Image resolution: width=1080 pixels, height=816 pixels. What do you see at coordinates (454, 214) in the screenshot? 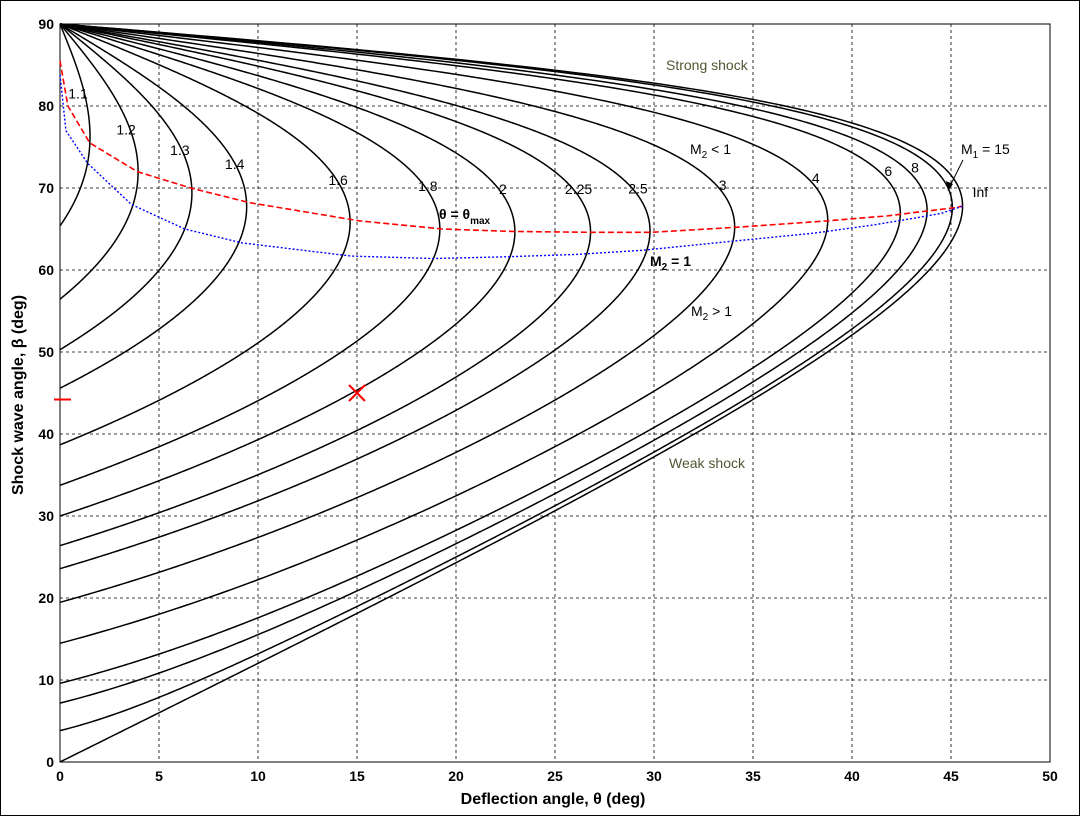
I see `theta-max-main: θ = θ` at bounding box center [454, 214].